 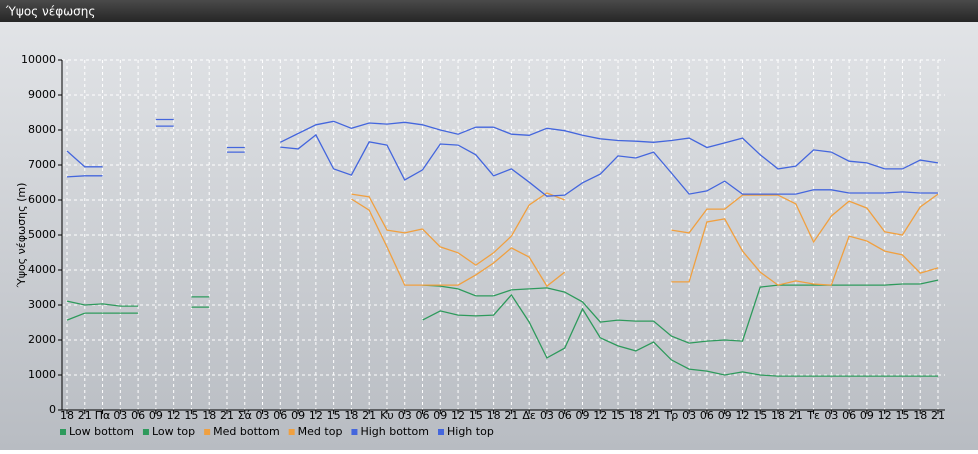 What do you see at coordinates (38, 59) in the screenshot?
I see `y-tick-label: 10000` at bounding box center [38, 59].